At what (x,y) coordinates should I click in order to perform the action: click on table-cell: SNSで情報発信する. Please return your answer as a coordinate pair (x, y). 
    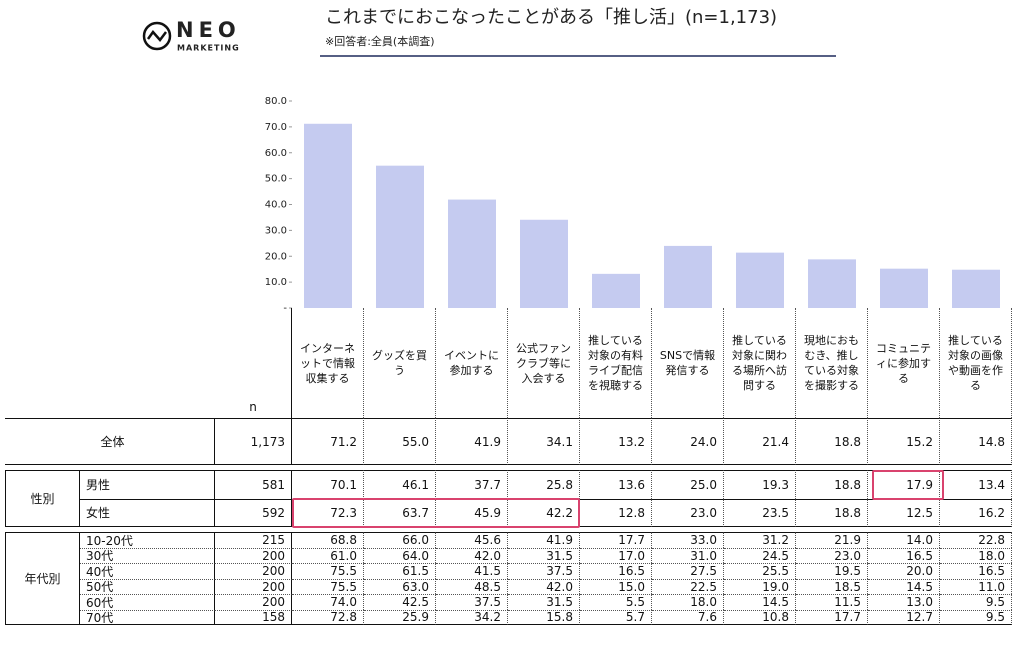
    Looking at the image, I should click on (688, 363).